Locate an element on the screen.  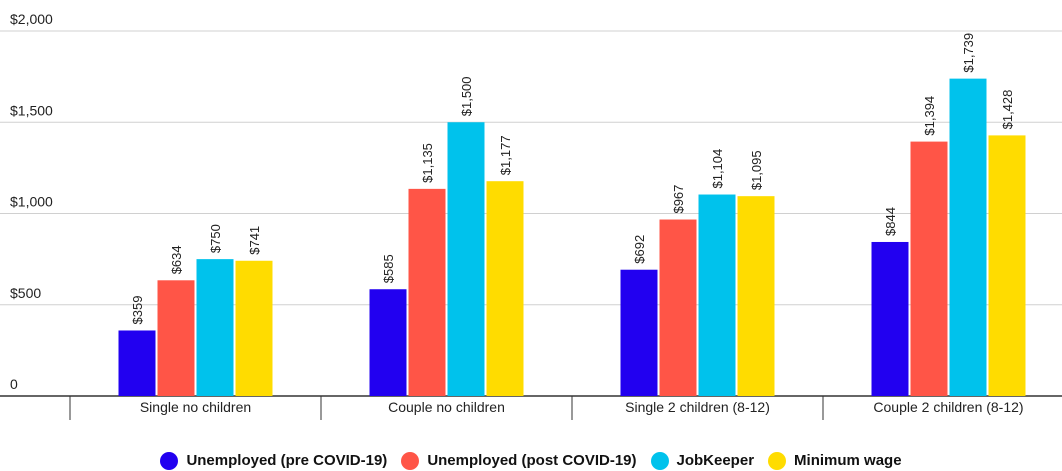
y-tick-label: $1,500 is located at coordinates (31, 110).